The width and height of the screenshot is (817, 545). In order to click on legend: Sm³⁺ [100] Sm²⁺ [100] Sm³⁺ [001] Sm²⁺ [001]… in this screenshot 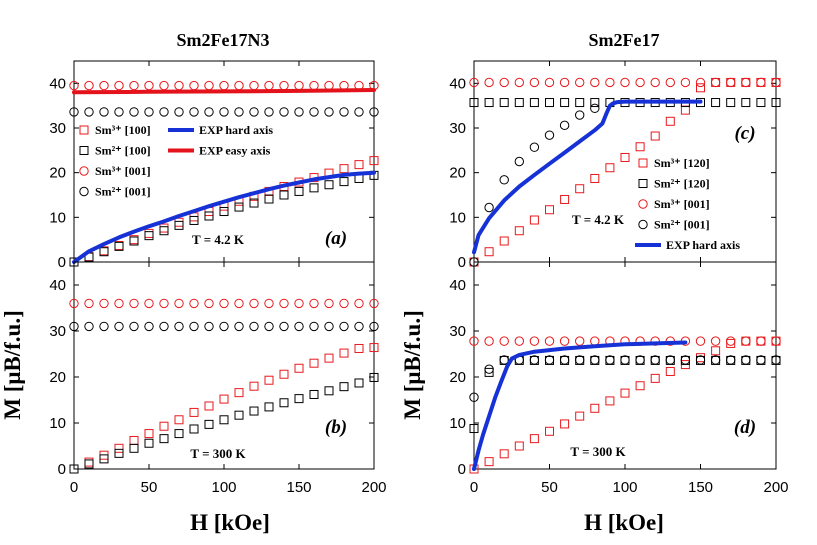, I will do `click(176, 161)`.